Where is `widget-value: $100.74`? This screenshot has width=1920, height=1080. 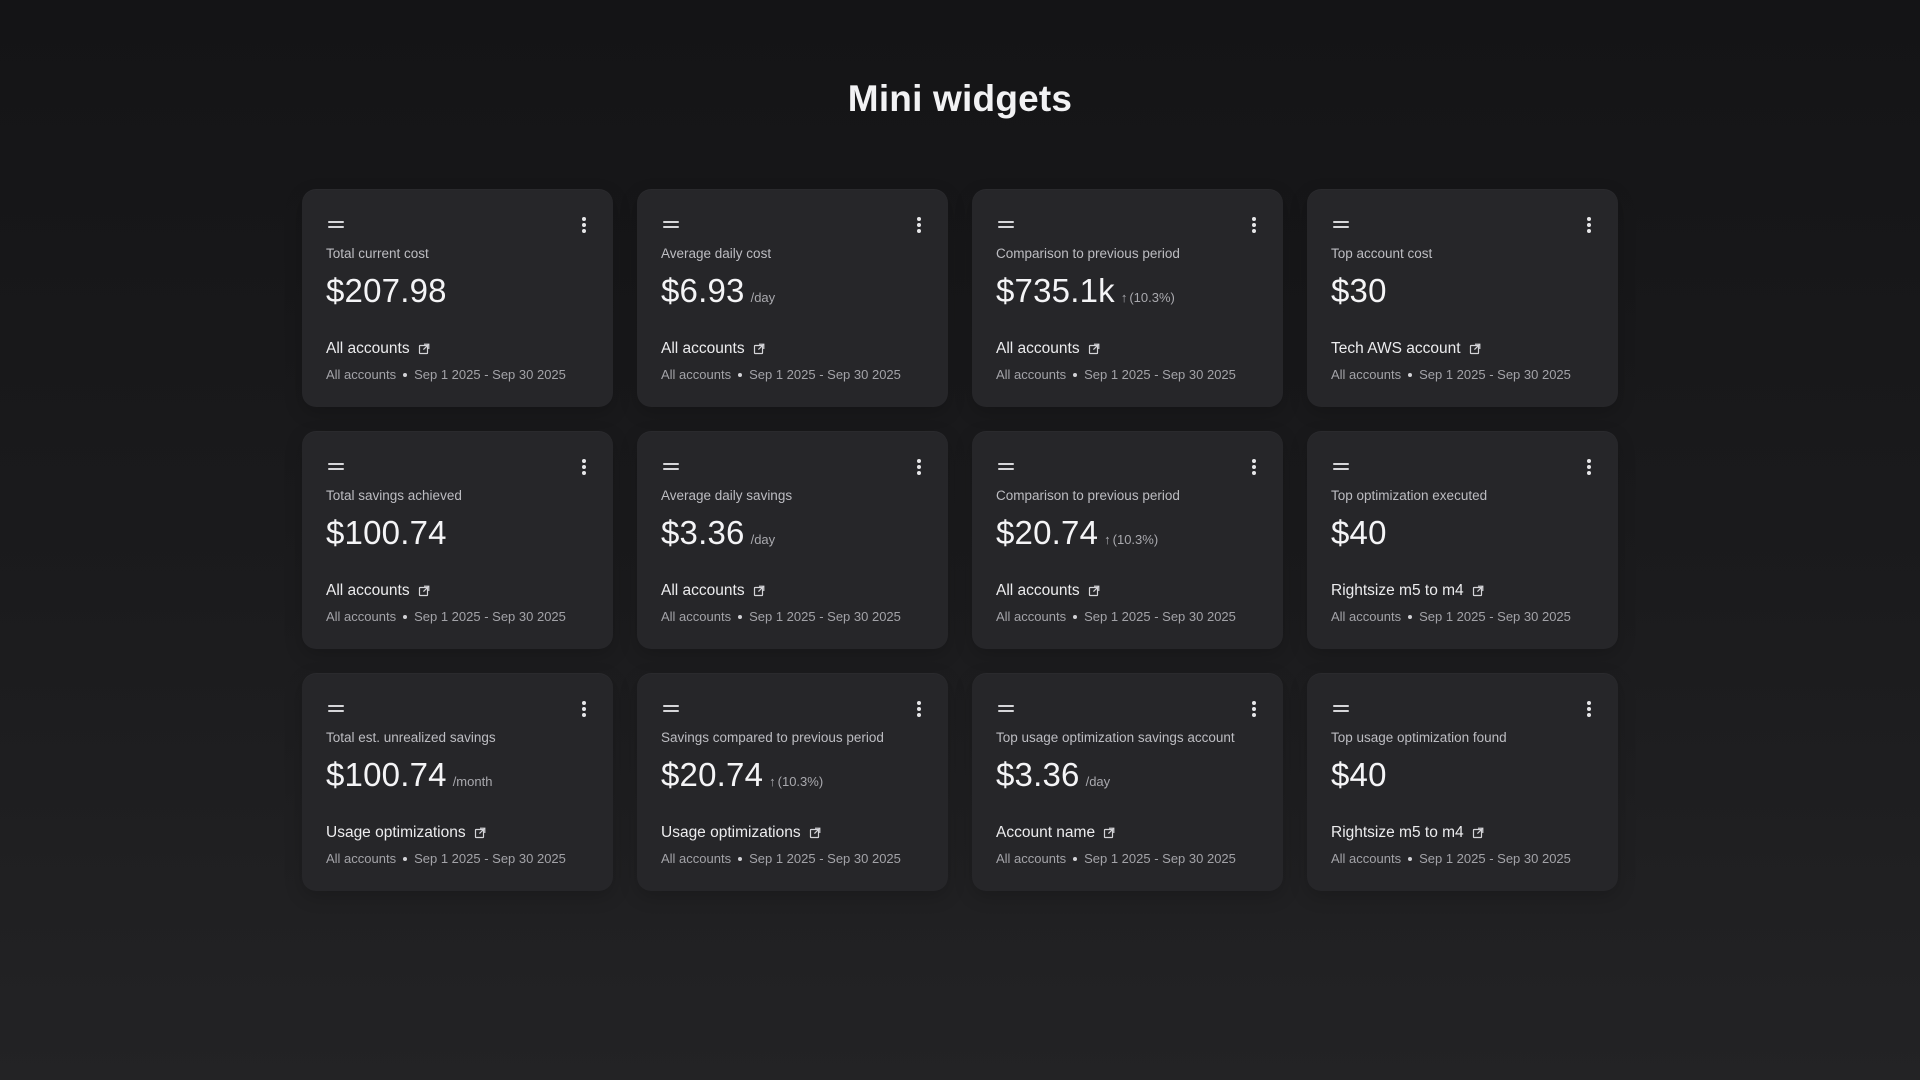 widget-value: $100.74 is located at coordinates (386, 532).